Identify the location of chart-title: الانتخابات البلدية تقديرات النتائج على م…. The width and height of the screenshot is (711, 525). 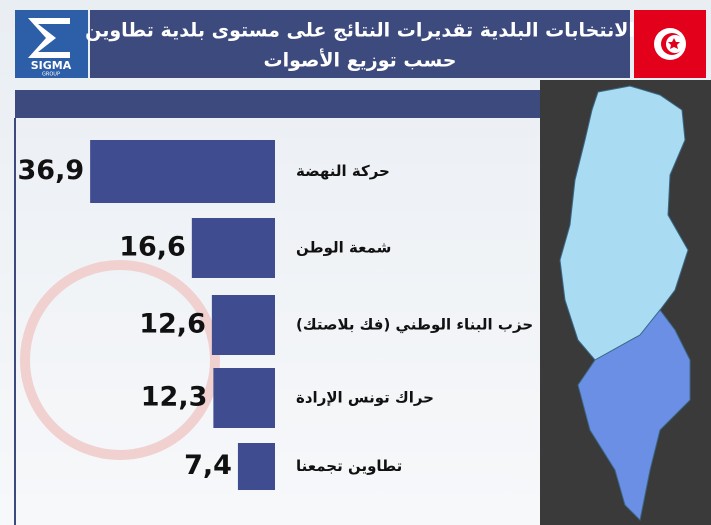
(360, 31).